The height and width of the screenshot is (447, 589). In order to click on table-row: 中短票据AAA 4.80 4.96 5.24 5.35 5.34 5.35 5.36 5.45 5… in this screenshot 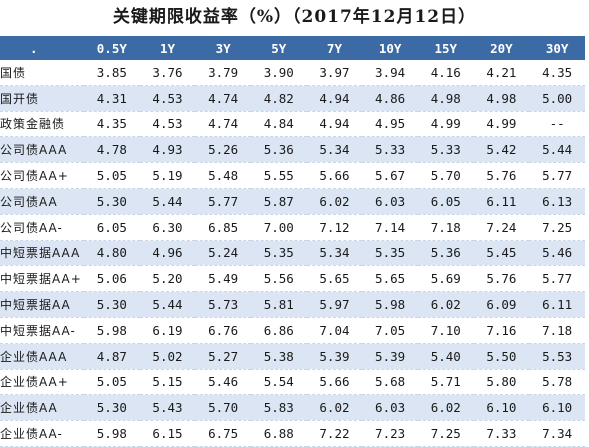, I will do `click(292, 253)`.